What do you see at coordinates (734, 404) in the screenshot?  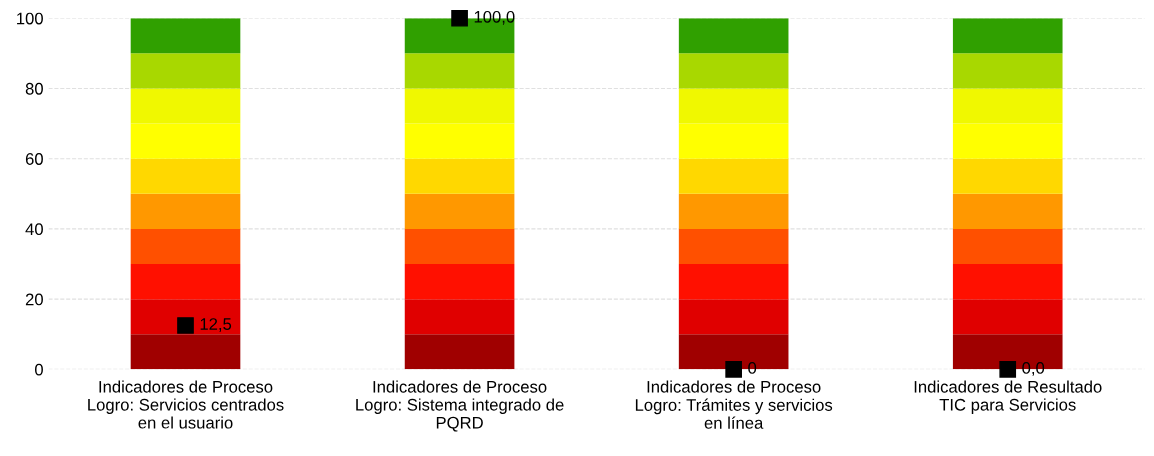 I see `x-tick-label: Indicadores de Proceso Logro: Trámites y servicios en línea` at bounding box center [734, 404].